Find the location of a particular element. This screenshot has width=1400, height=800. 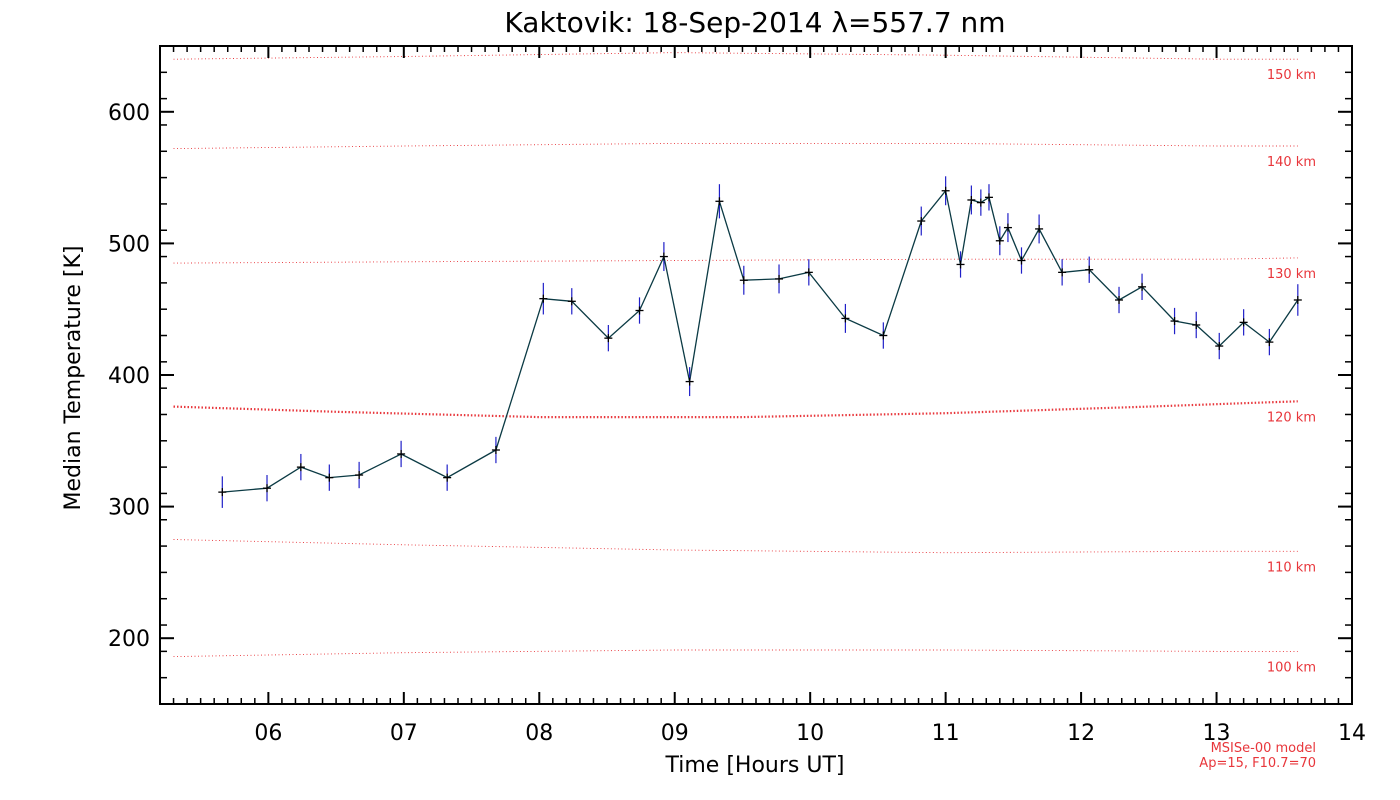

x-axis-label: Time [Hours UT] is located at coordinates (755, 765).